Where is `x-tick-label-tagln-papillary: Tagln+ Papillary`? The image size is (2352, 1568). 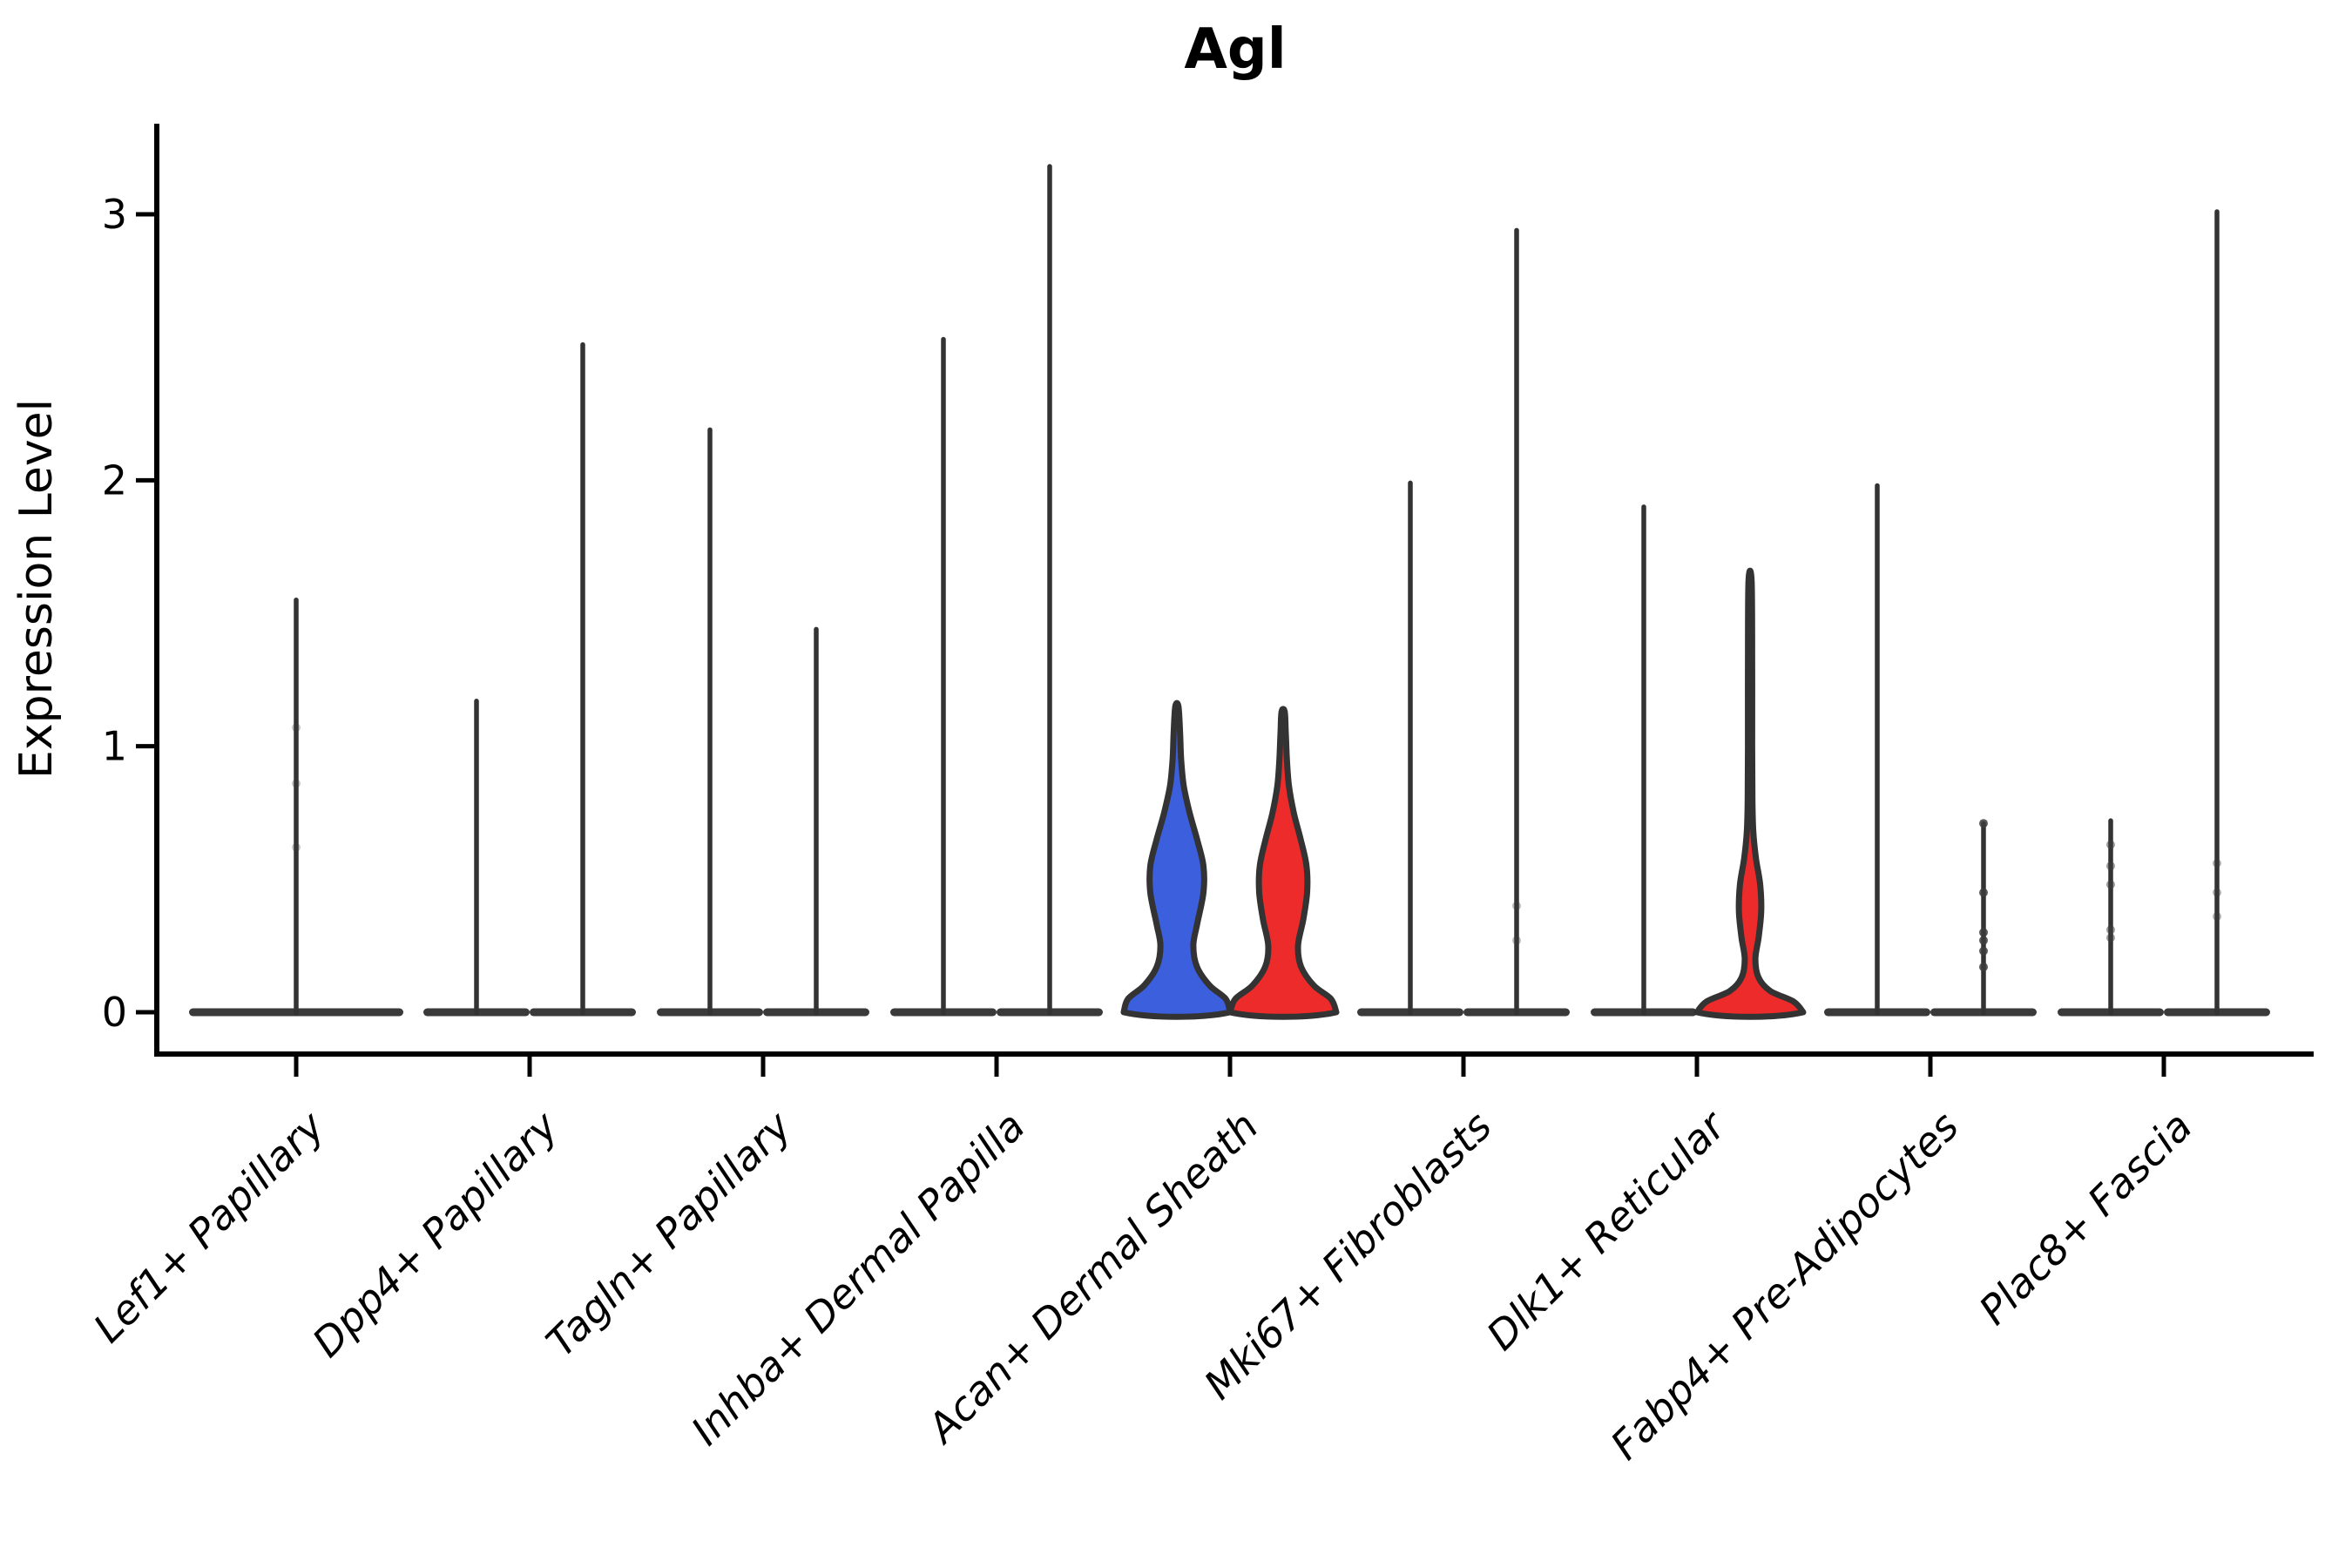
x-tick-label-tagln-papillary: Tagln+ Papillary is located at coordinates (669, 1234).